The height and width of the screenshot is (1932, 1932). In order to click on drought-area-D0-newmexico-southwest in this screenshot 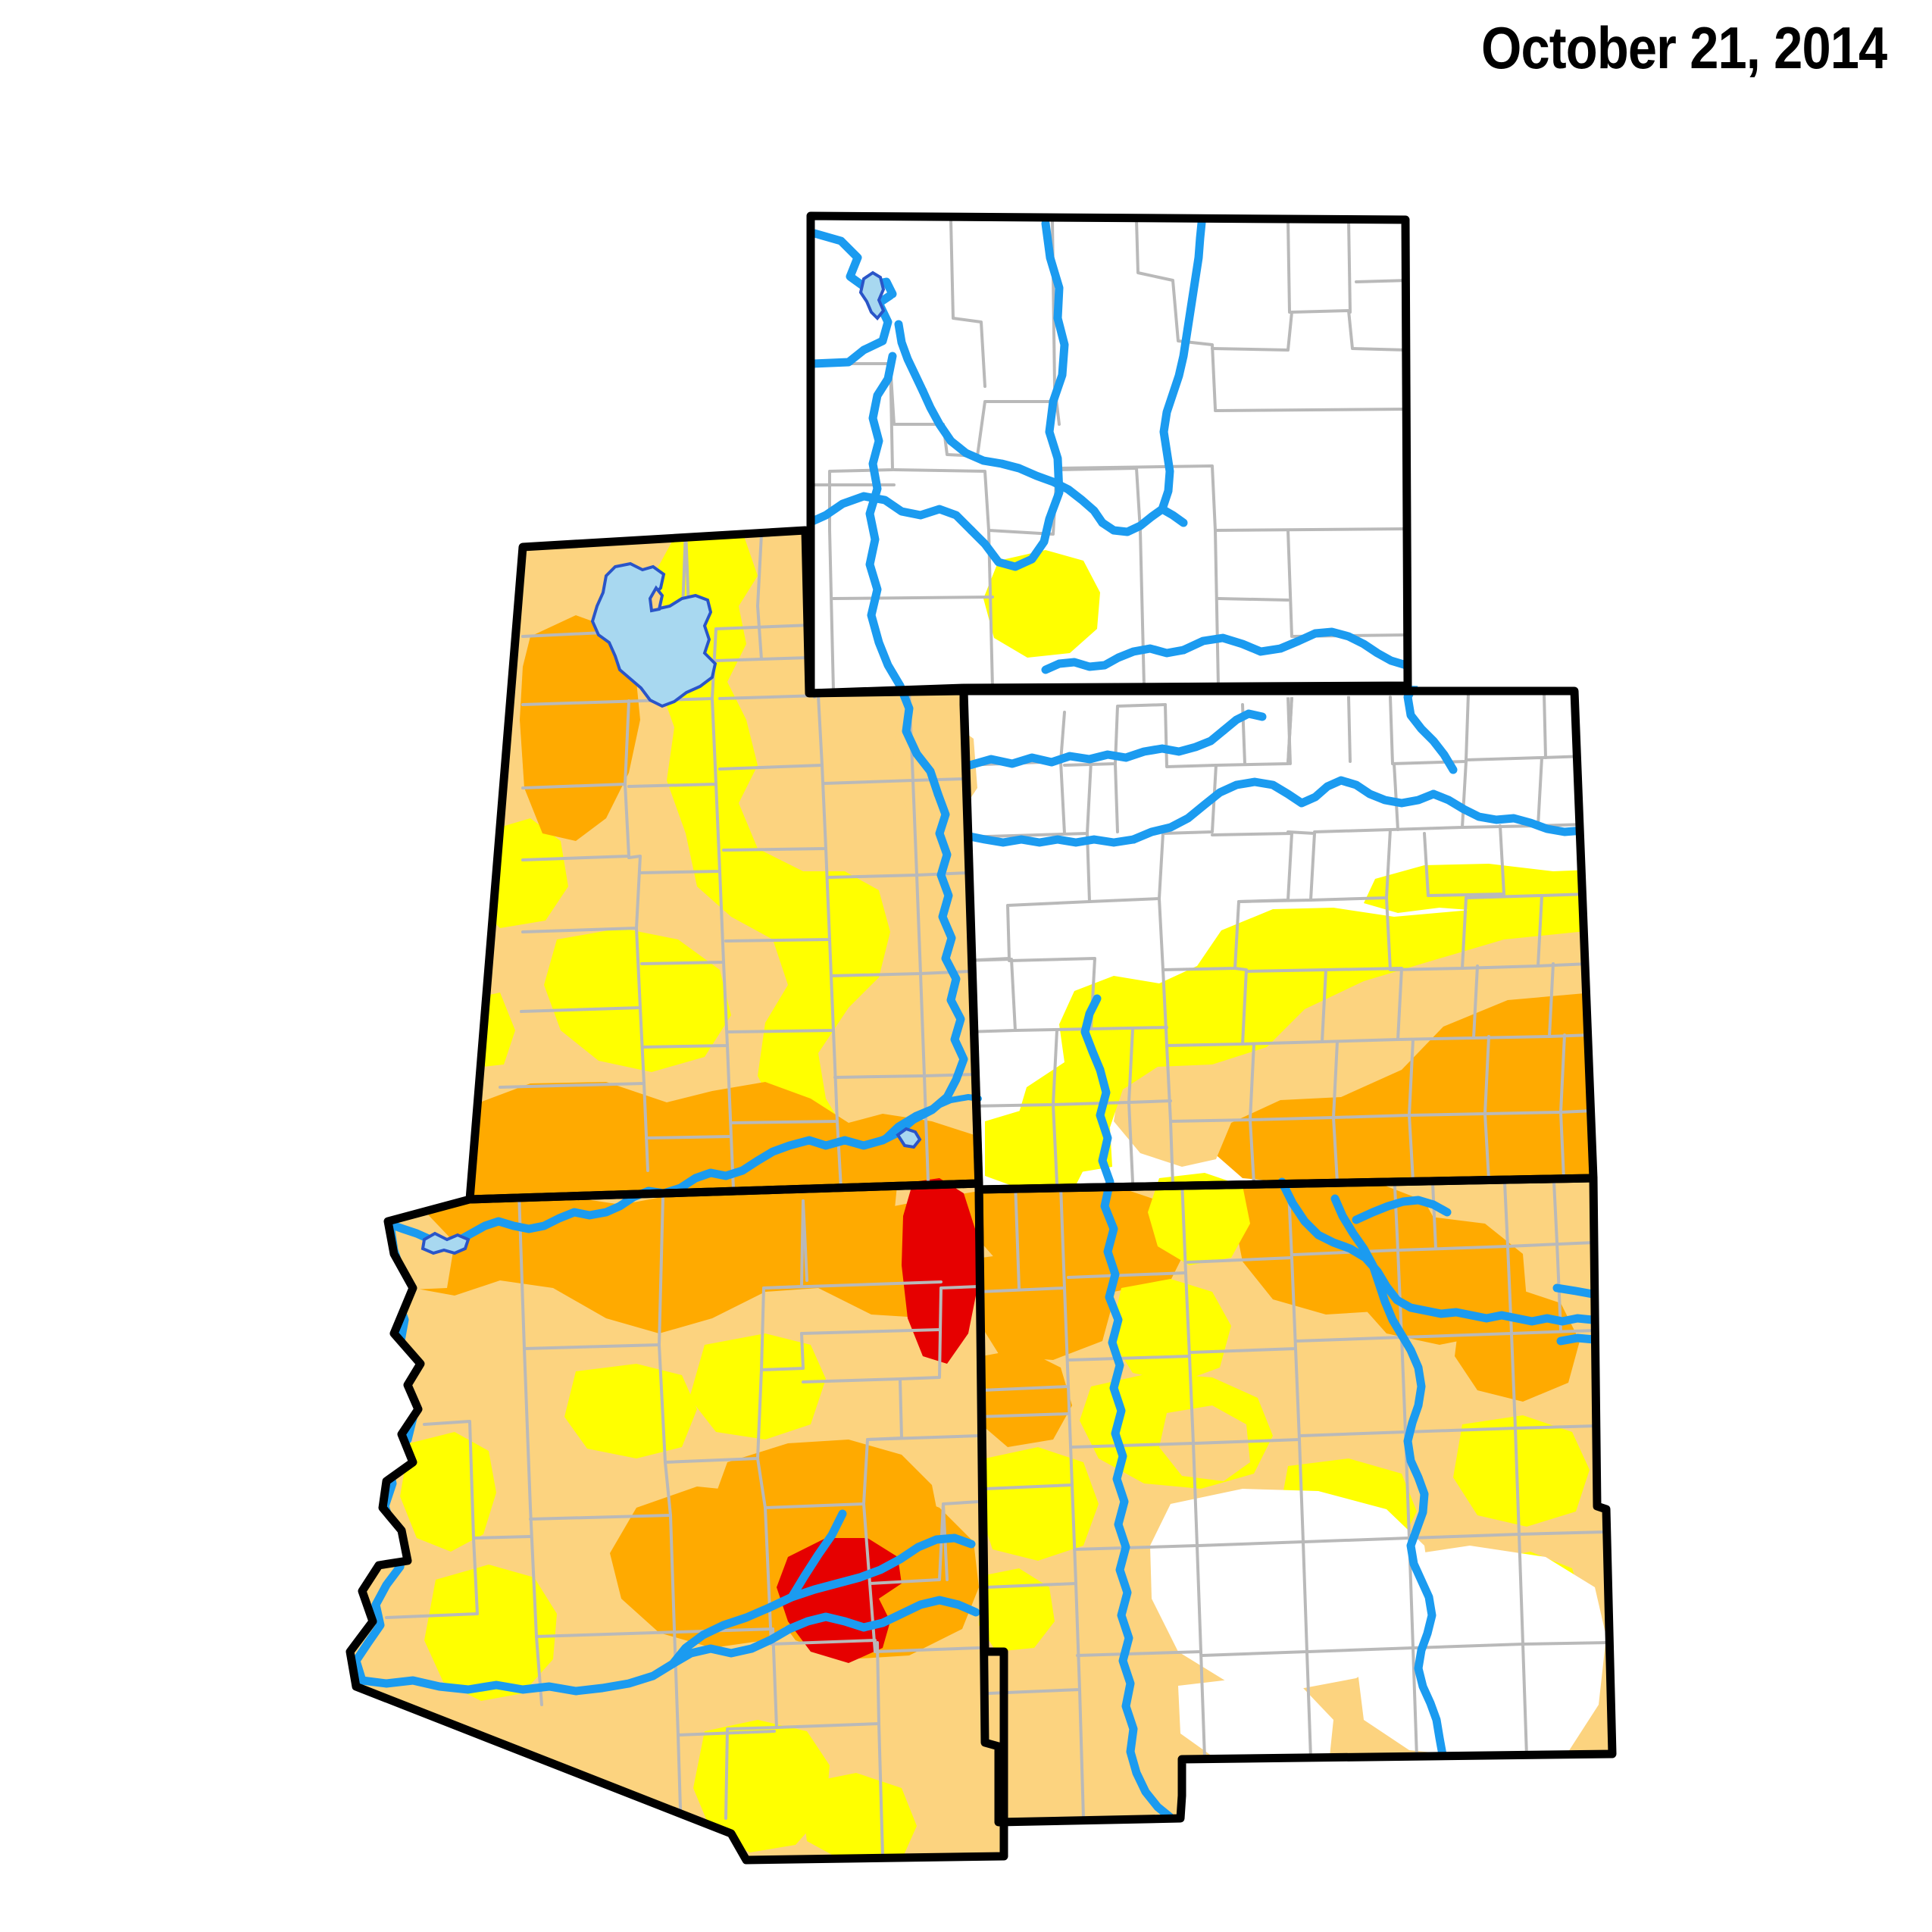, I will do `click(1039, 1504)`.